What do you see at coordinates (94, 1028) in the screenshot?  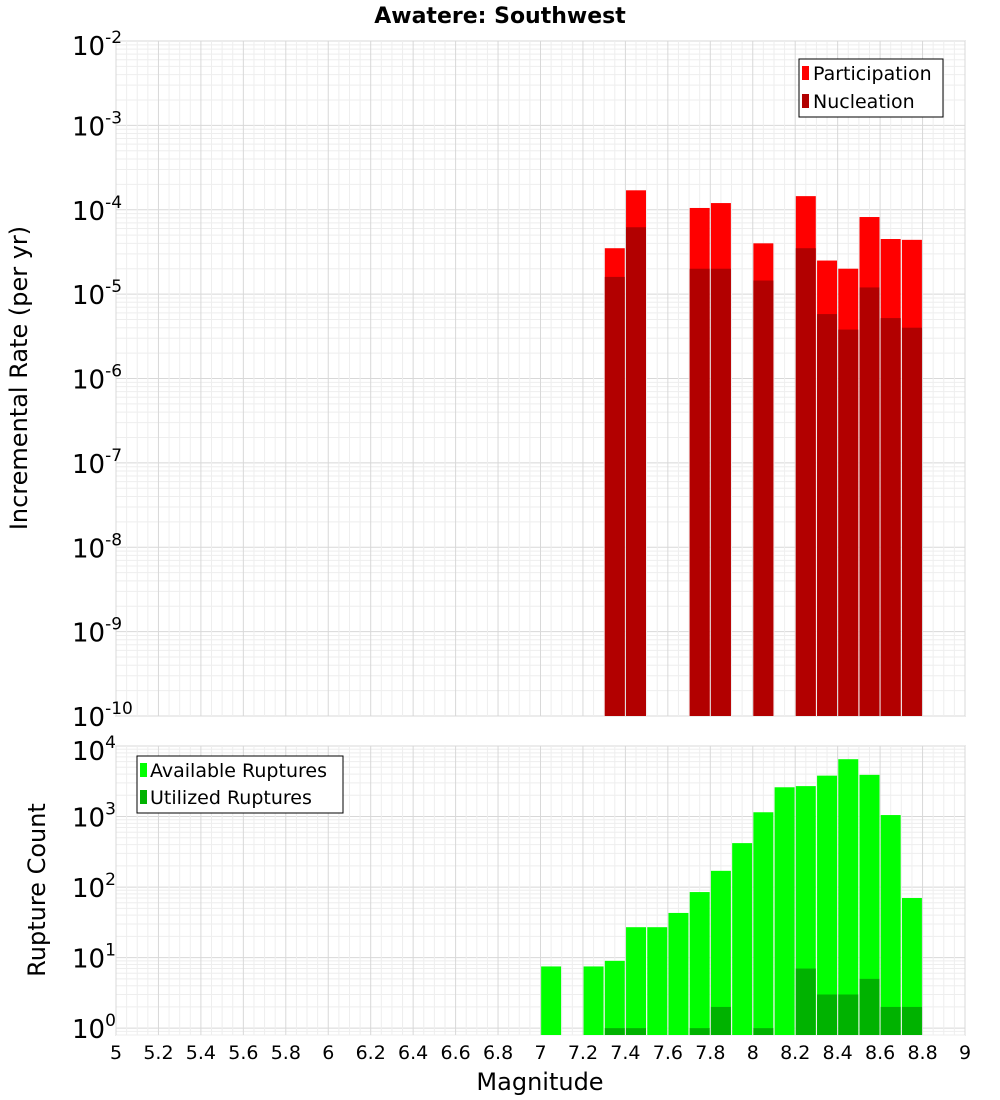 I see `count-y-tick-label: 10⁰` at bounding box center [94, 1028].